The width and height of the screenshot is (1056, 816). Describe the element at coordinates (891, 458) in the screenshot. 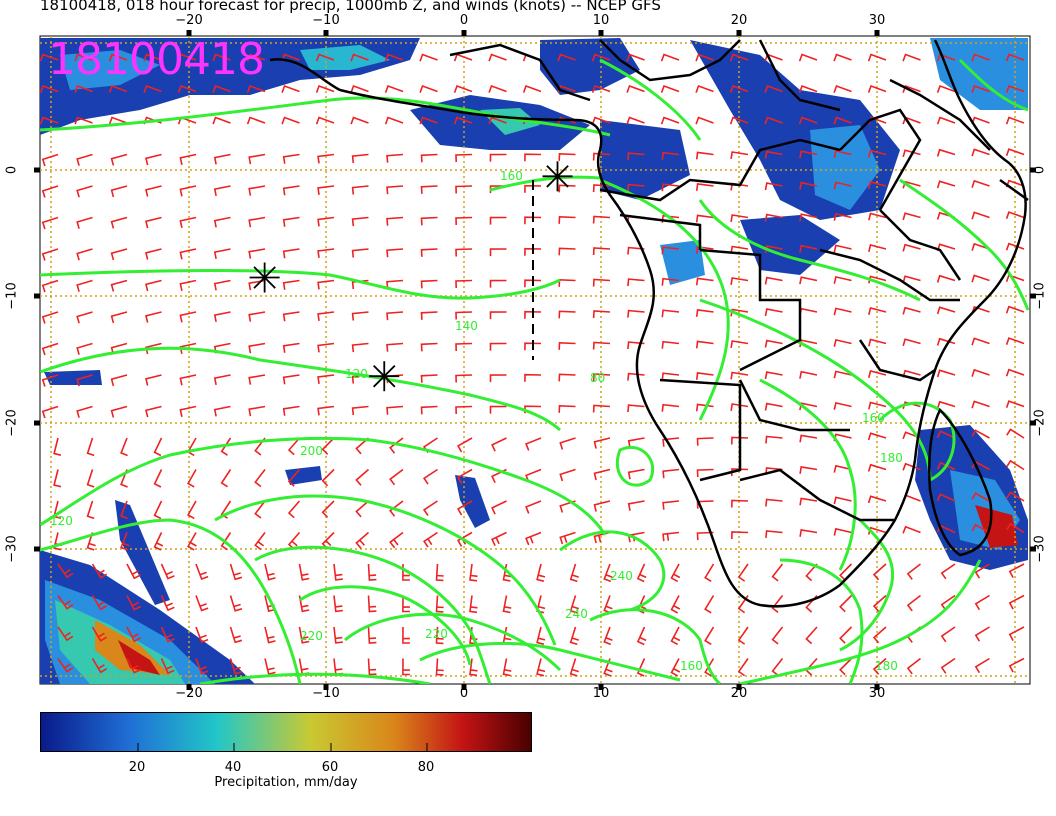

I see `contour-label: 180` at that location.